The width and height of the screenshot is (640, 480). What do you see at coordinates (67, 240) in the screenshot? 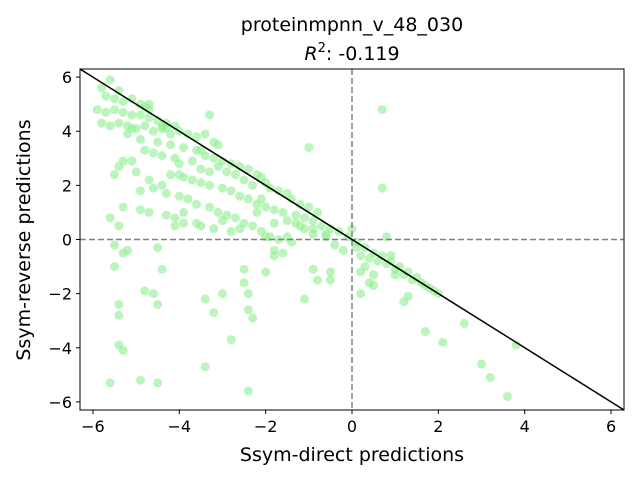
I see `y-tick-label: 0` at bounding box center [67, 240].